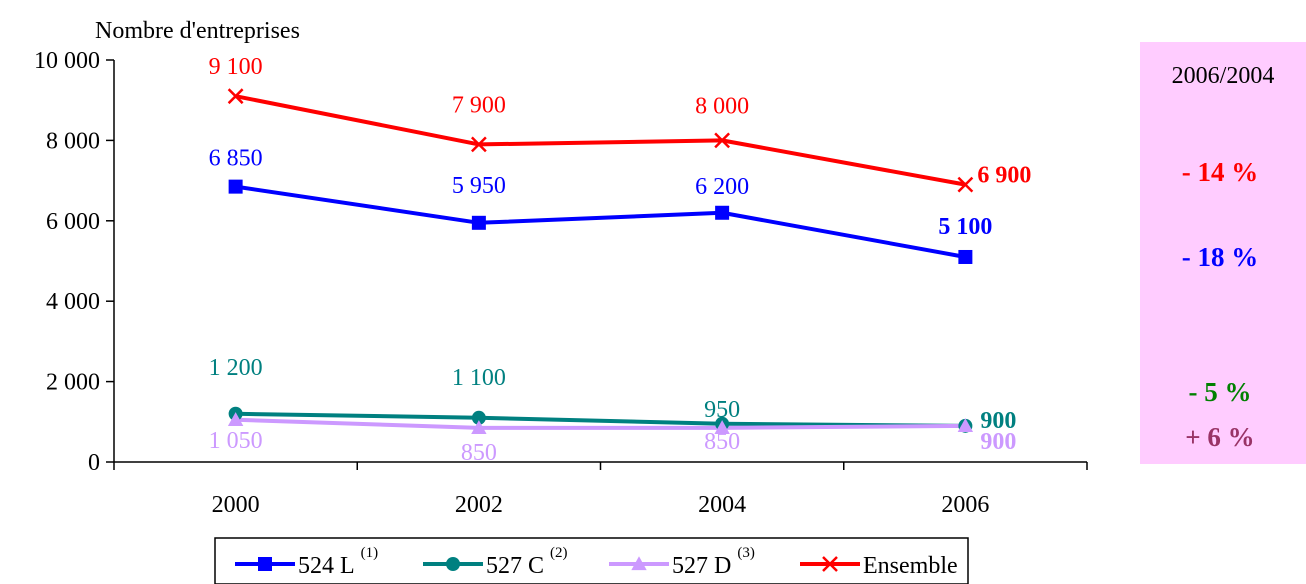 The height and width of the screenshot is (584, 1306). Describe the element at coordinates (1219, 437) in the screenshot. I see `variation-value: + 6 %` at that location.